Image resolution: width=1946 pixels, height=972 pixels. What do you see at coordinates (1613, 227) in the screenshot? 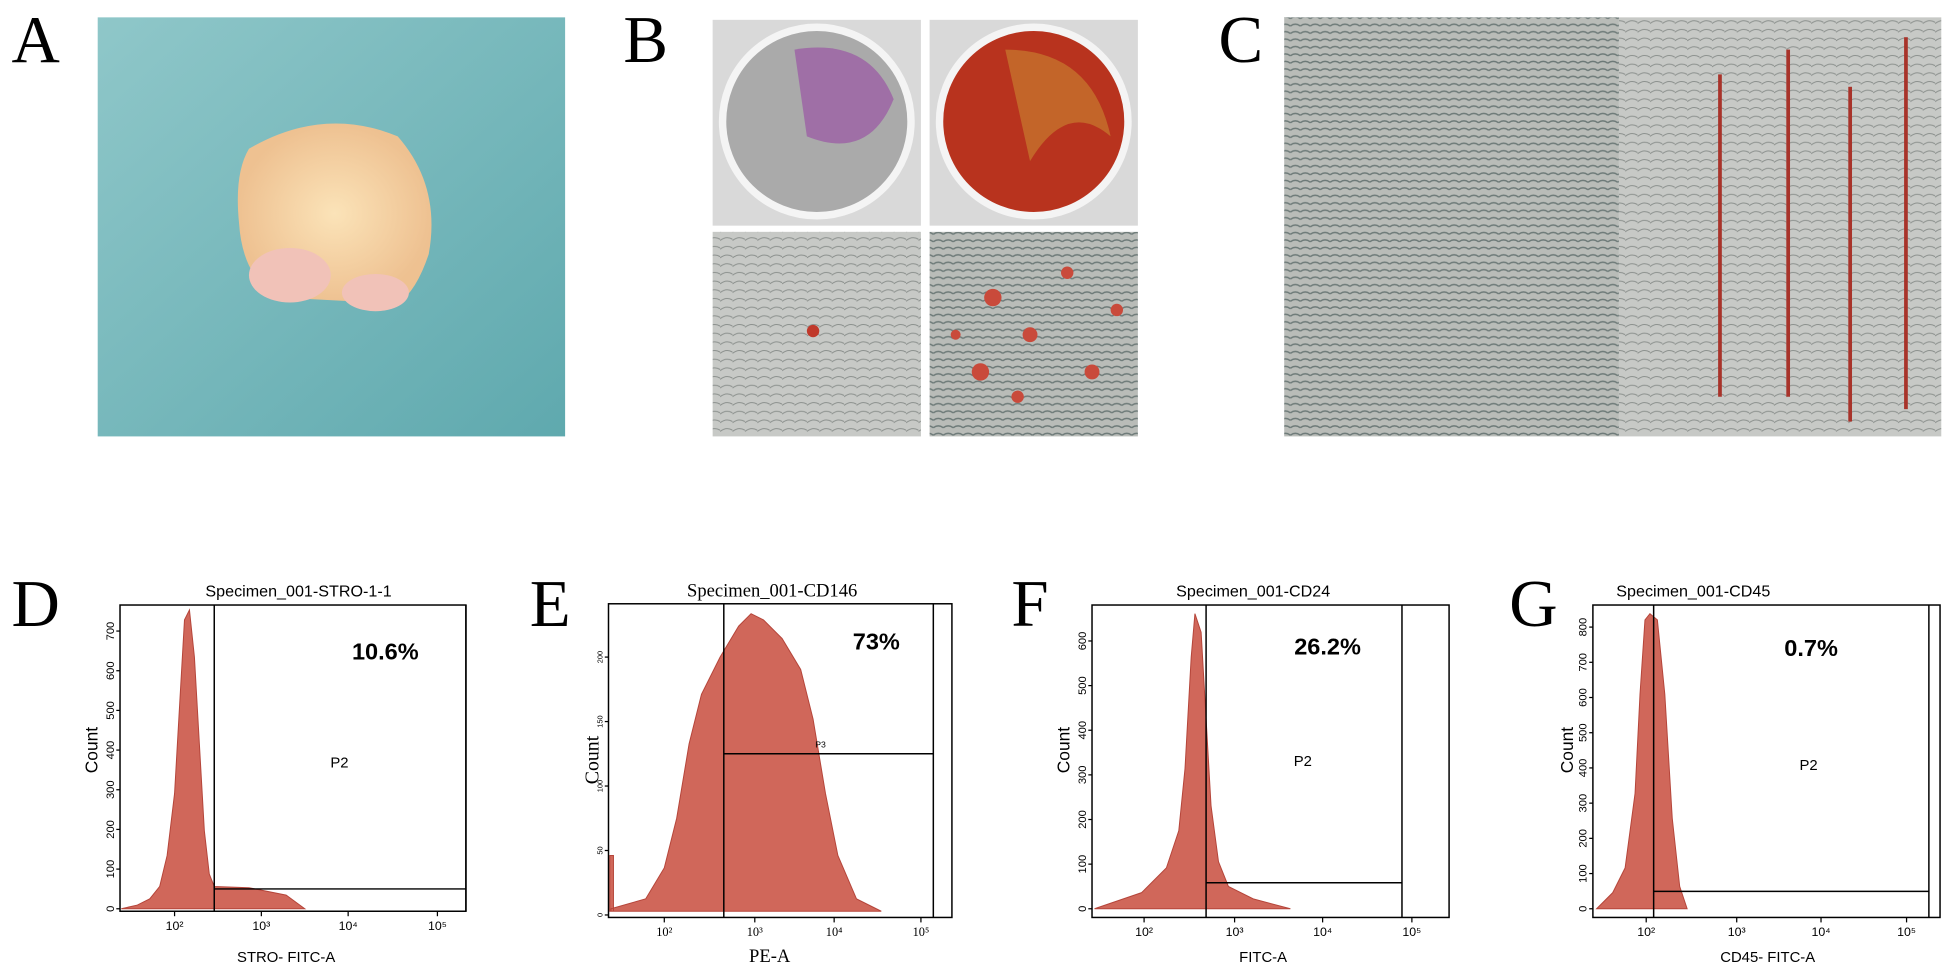
I see `photo-c` at bounding box center [1613, 227].